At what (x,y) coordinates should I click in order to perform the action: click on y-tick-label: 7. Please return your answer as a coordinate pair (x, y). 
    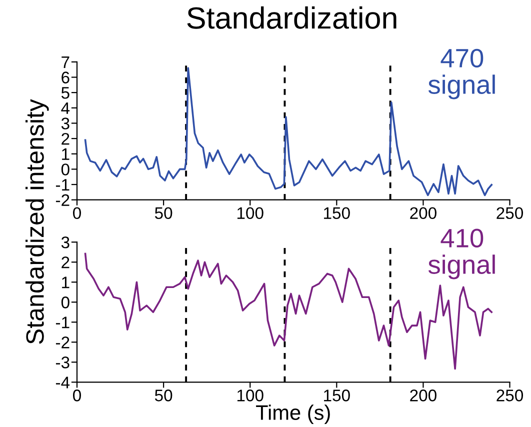
    Looking at the image, I should click on (66, 62).